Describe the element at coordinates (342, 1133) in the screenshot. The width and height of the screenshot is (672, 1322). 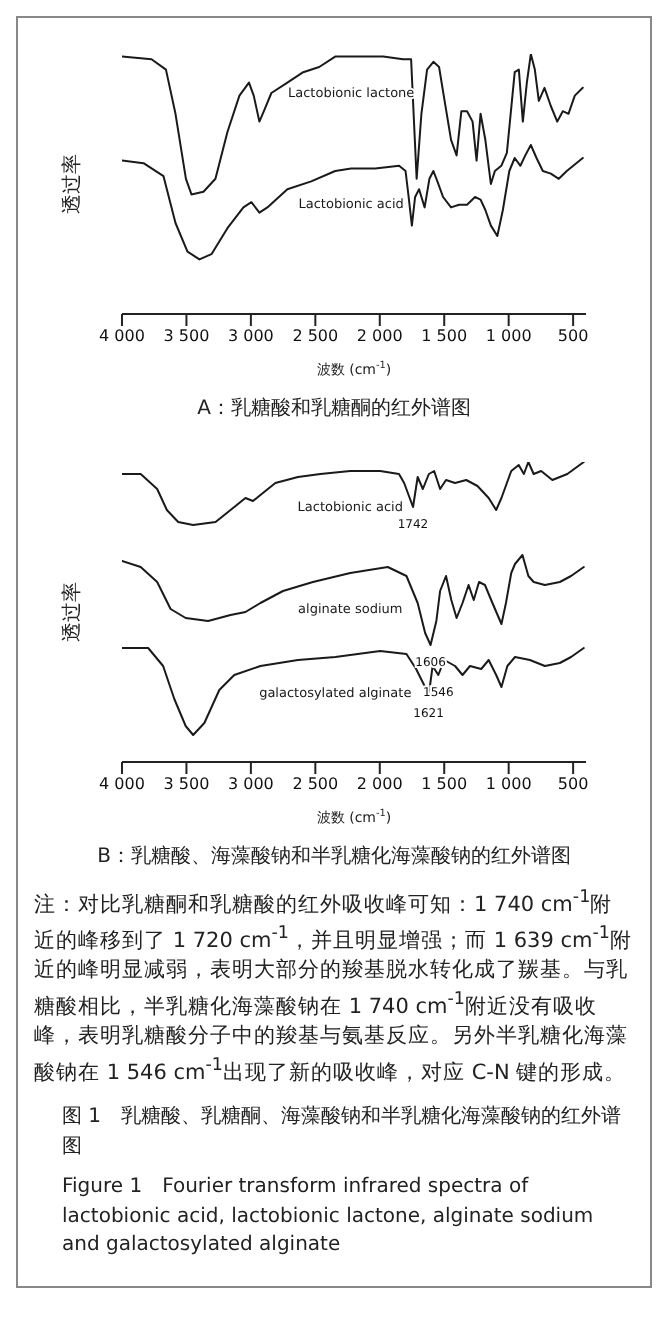
I see `caption: 图 1 乳糖酸、乳糖酮、海藻酸钠和半乳糖化海藻酸钠的红外谱图` at that location.